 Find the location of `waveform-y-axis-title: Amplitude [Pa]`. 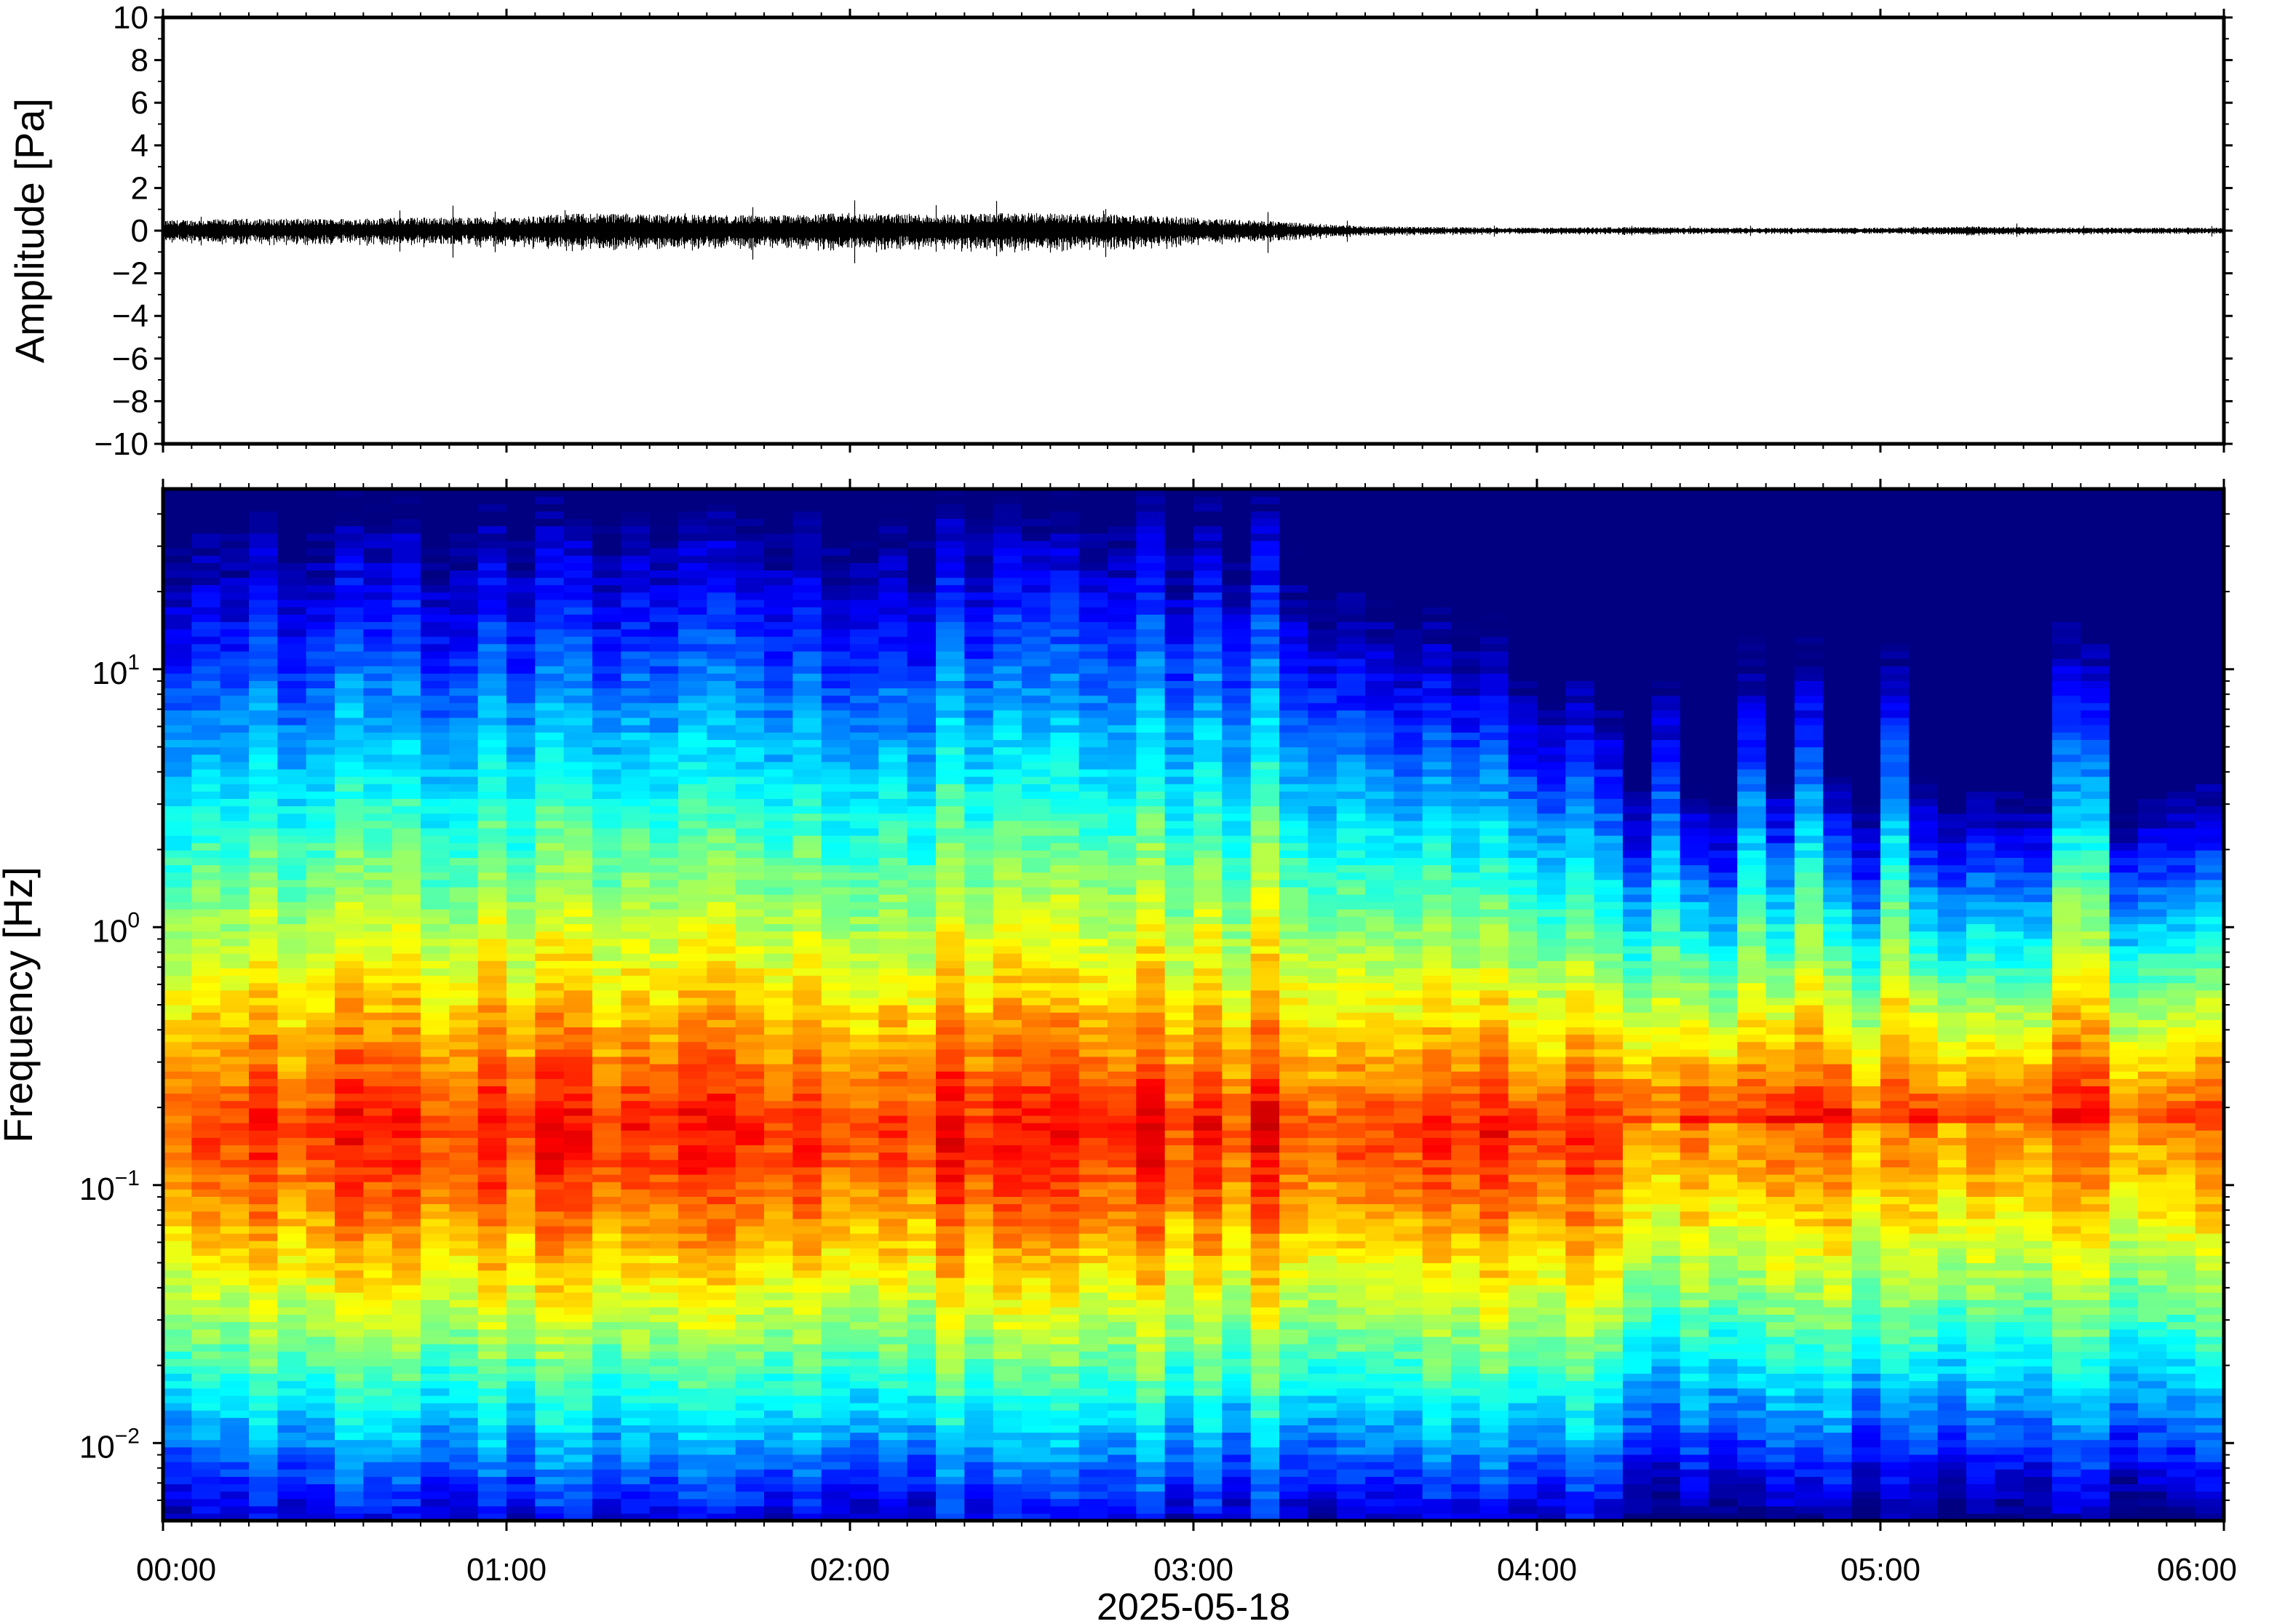

waveform-y-axis-title: Amplitude [Pa] is located at coordinates (30, 230).